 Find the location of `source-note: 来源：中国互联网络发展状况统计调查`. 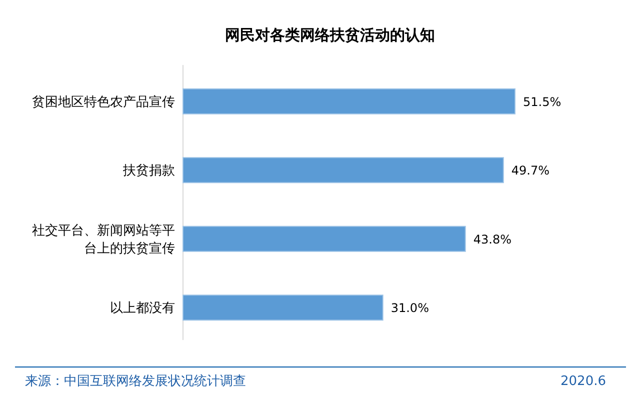

source-note: 来源：中国互联网络发展状况统计调查 is located at coordinates (135, 381).